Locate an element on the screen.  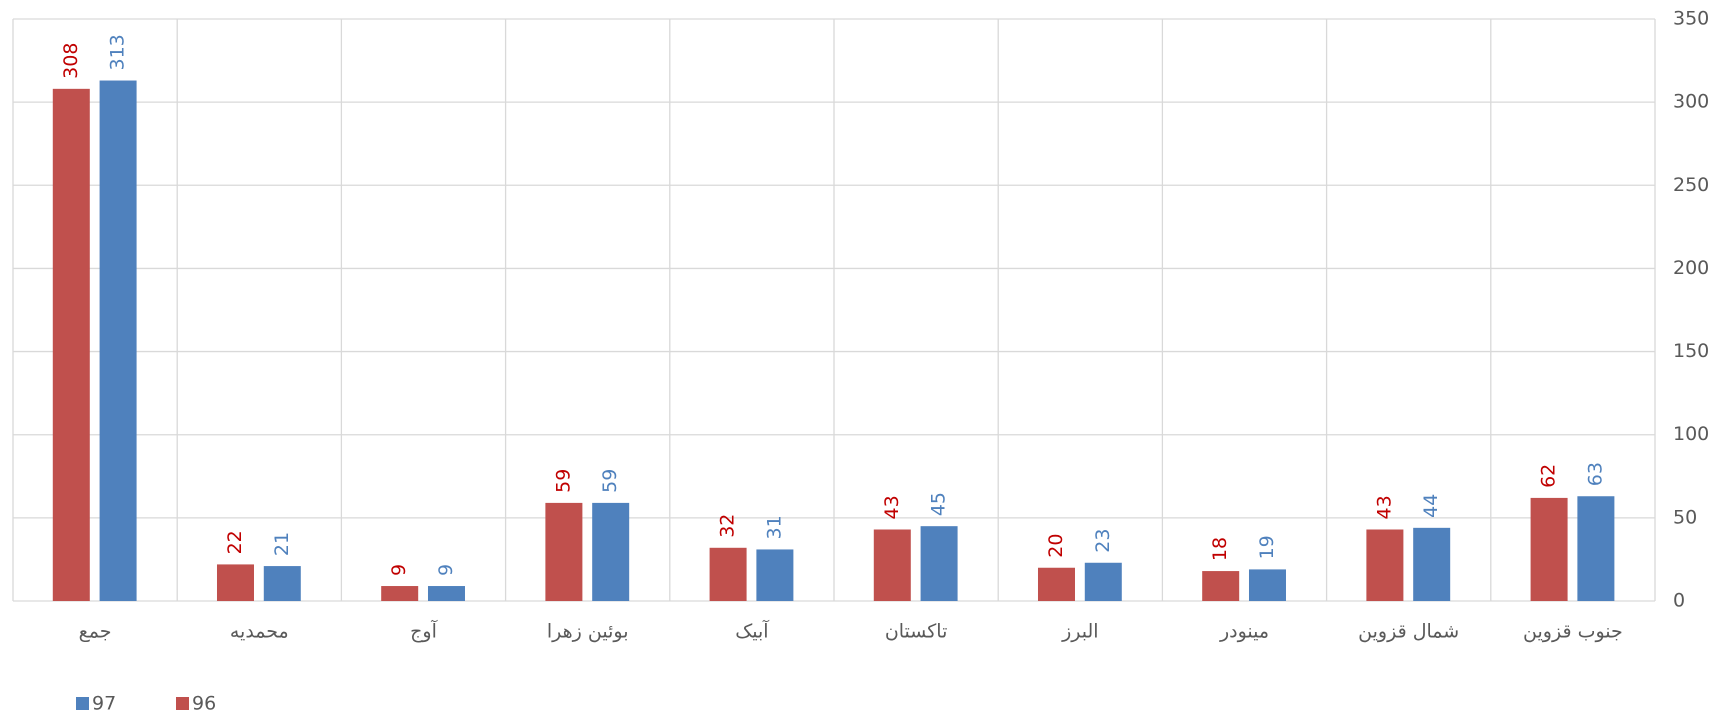
x-tick-label: آوج is located at coordinates (423, 631).